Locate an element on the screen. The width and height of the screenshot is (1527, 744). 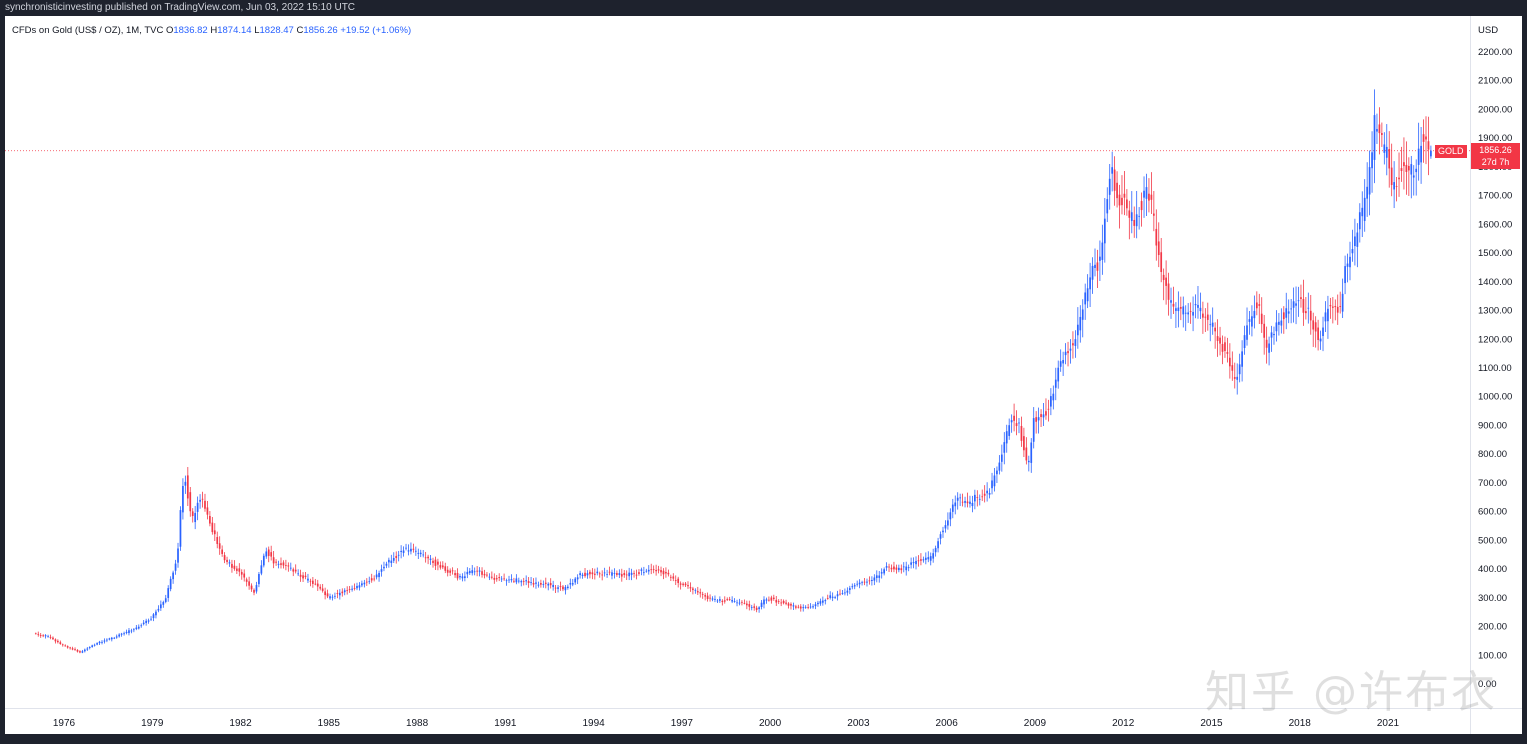
x-tick-label: 1982 is located at coordinates (240, 723).